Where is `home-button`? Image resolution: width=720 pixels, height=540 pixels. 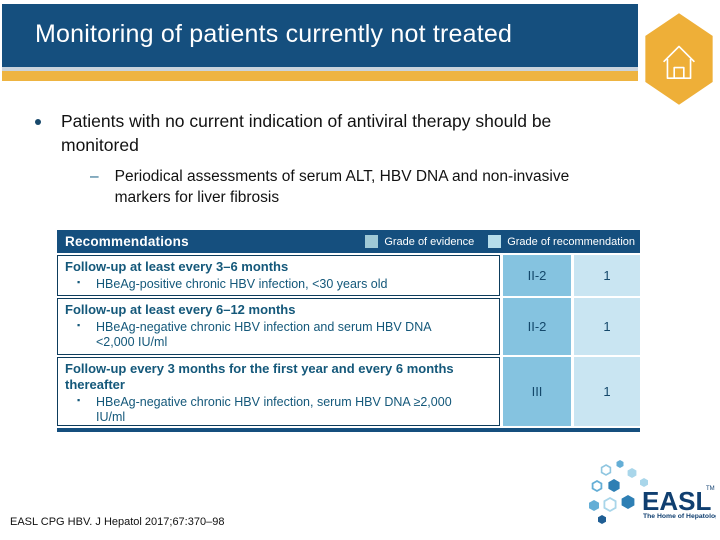 home-button is located at coordinates (679, 59).